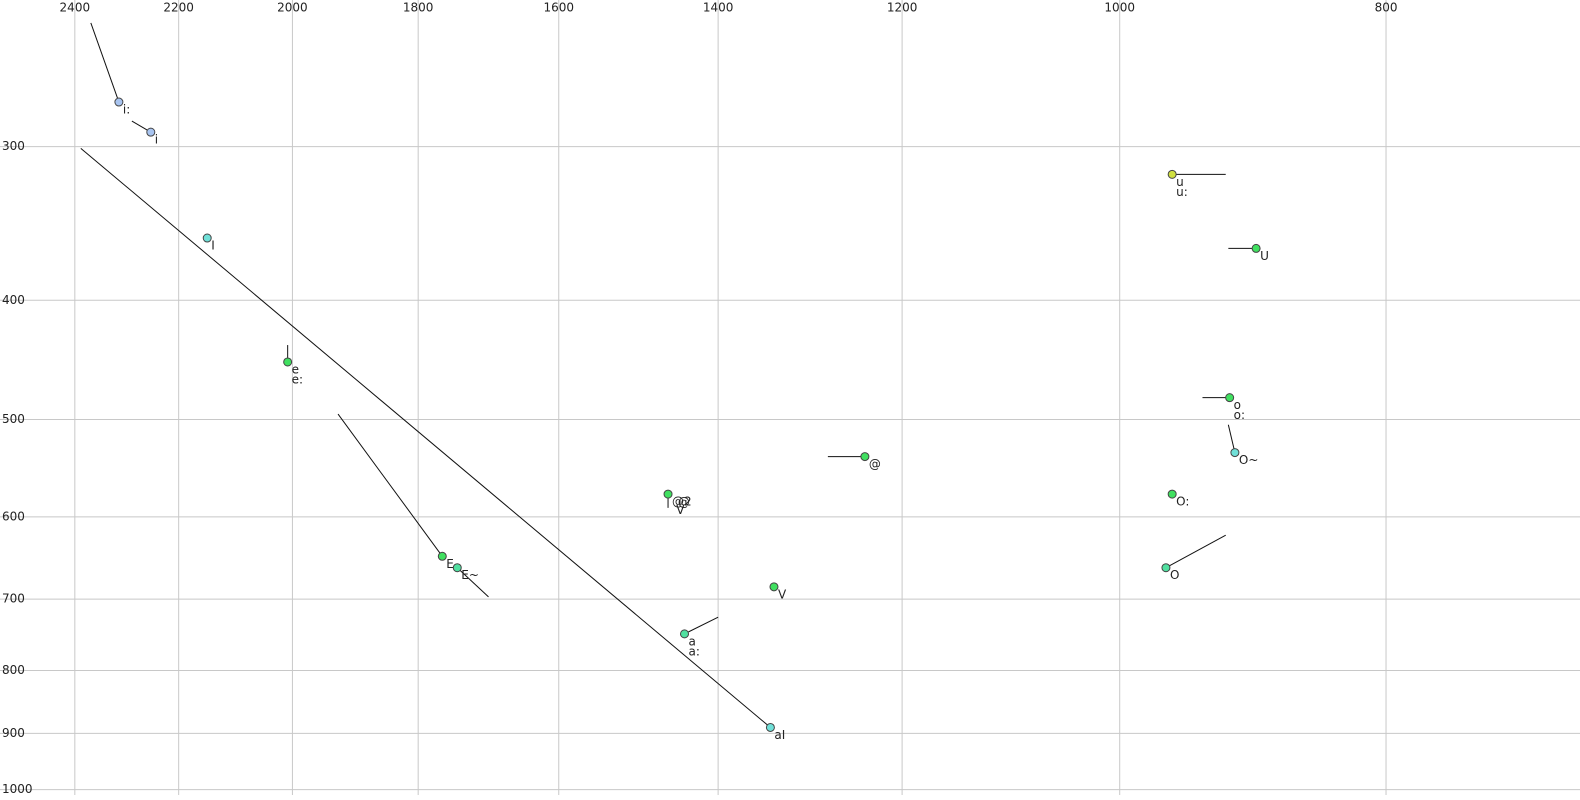 The image size is (1580, 800). What do you see at coordinates (1180, 182) in the screenshot?
I see `vowel-label: u` at bounding box center [1180, 182].